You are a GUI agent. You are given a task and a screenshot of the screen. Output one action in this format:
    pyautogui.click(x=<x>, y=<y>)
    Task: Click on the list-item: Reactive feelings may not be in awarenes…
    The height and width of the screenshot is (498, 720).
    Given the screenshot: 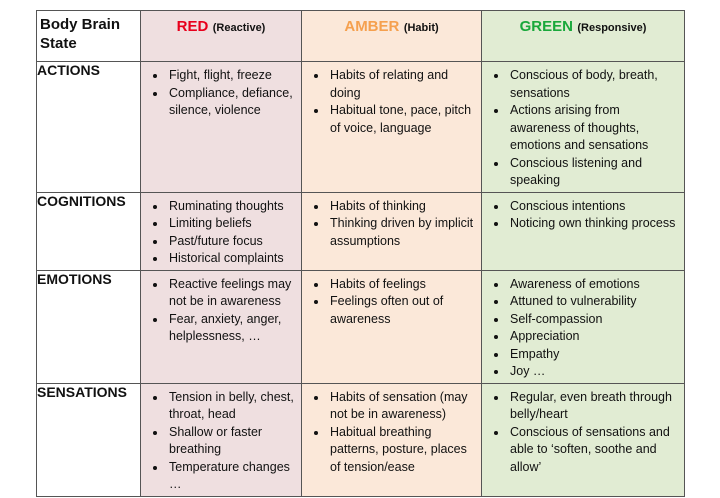 What is the action you would take?
    pyautogui.click(x=233, y=293)
    